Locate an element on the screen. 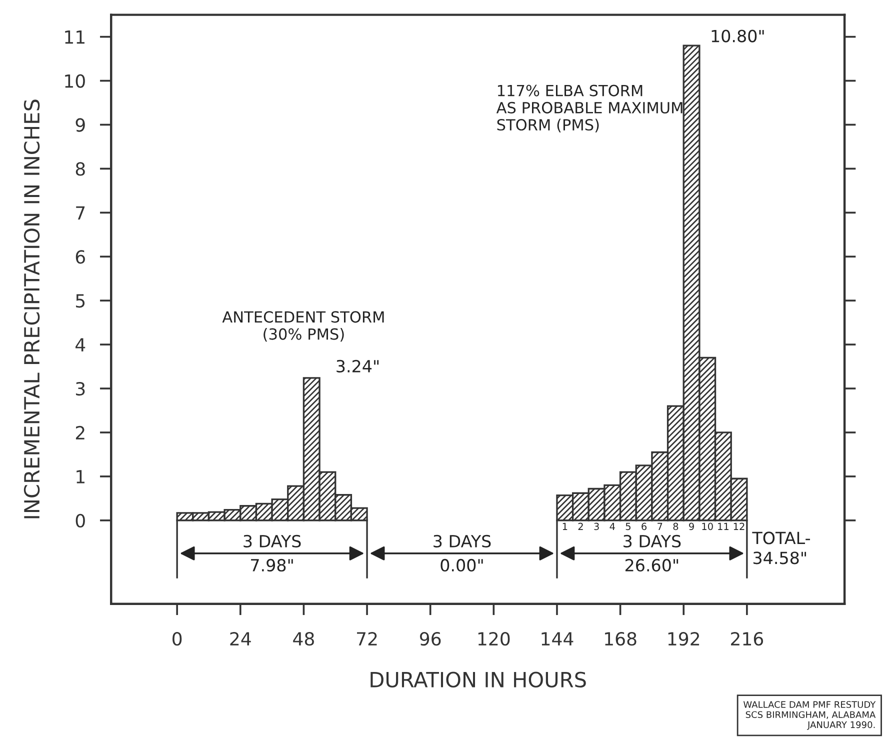 Image resolution: width=889 pixels, height=741 pixels. x-tick-label: 48 is located at coordinates (303, 639).